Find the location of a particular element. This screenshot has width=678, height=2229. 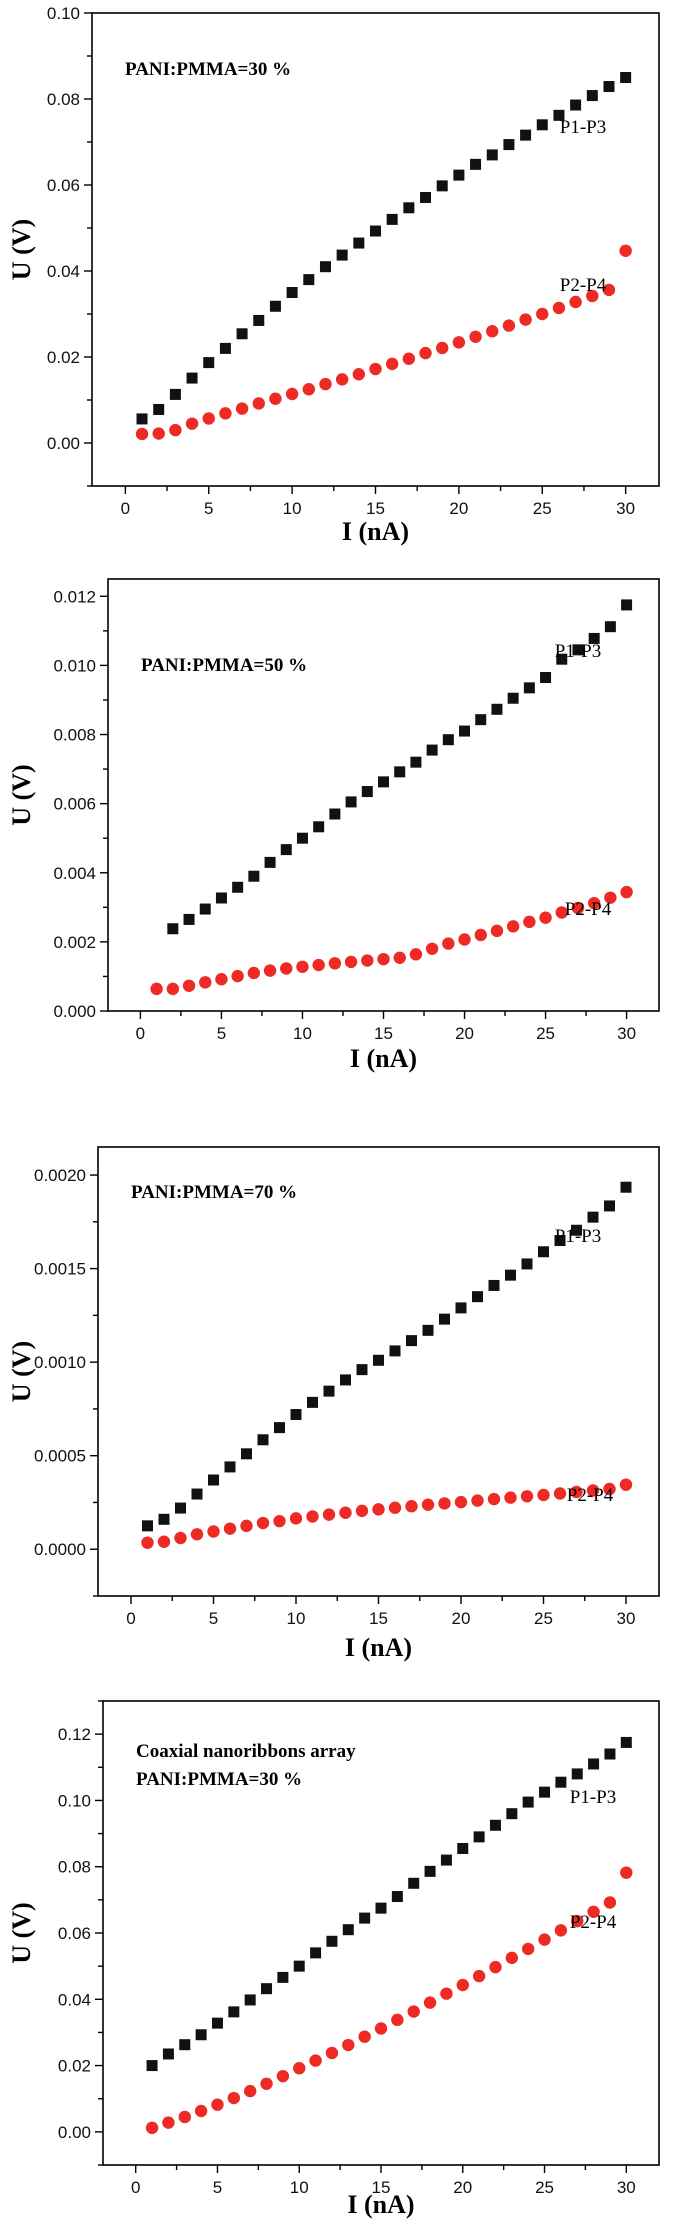

y-tick-label: 0.000 is located at coordinates (74, 1011).